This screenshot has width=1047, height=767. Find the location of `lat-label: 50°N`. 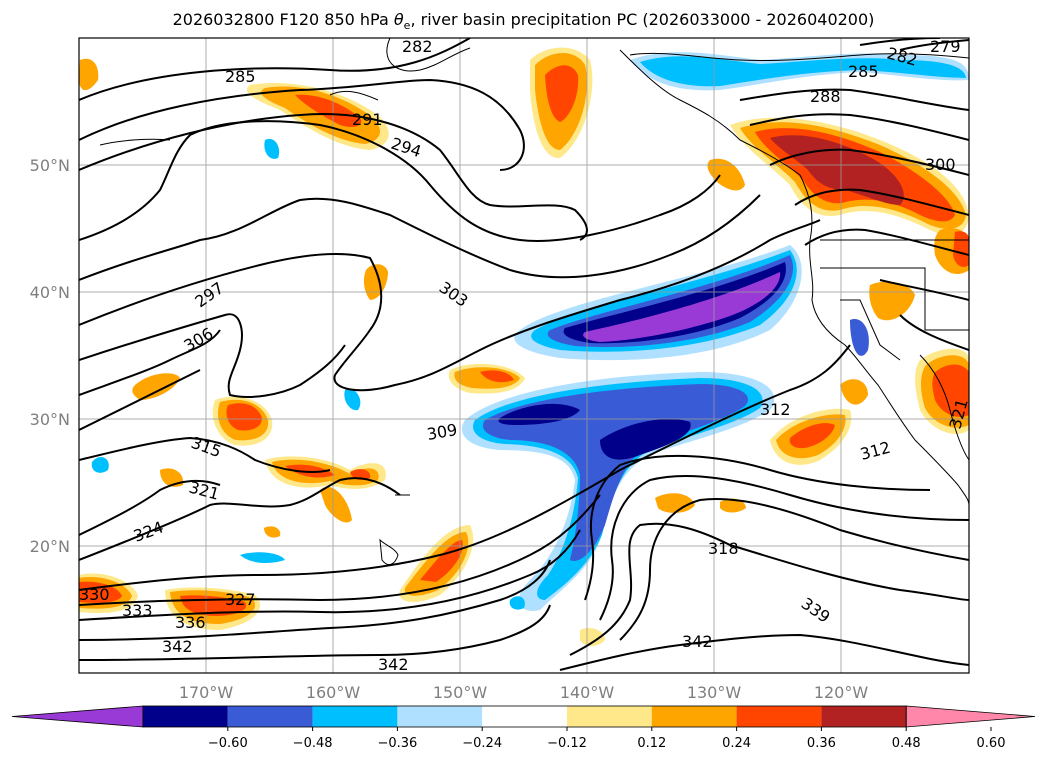

lat-label: 50°N is located at coordinates (50, 165).